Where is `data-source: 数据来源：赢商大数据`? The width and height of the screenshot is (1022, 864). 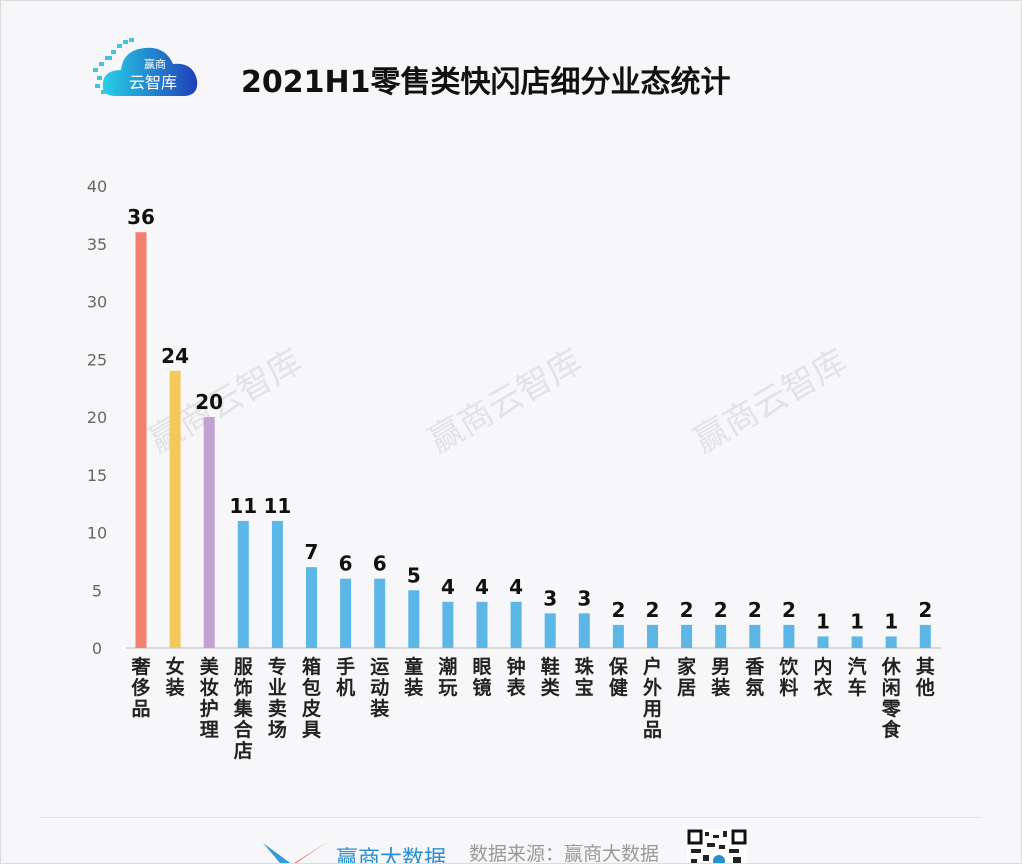 data-source: 数据来源：赢商大数据 is located at coordinates (564, 853).